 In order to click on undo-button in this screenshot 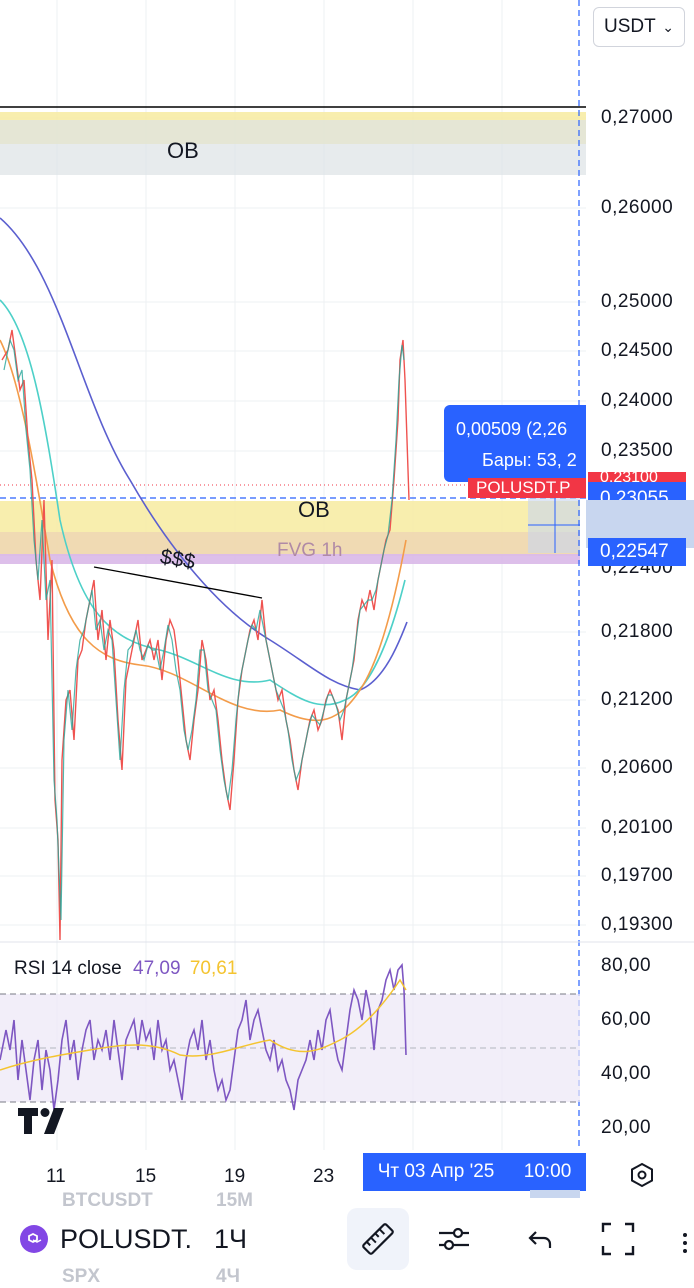, I will do `click(541, 1239)`.